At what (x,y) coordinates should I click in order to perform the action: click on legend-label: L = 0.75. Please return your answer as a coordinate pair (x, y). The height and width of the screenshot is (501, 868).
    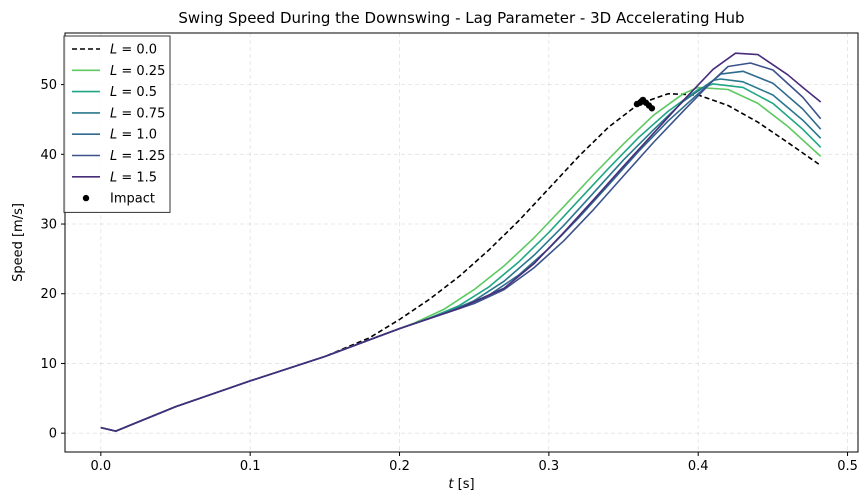
    Looking at the image, I should click on (137, 113).